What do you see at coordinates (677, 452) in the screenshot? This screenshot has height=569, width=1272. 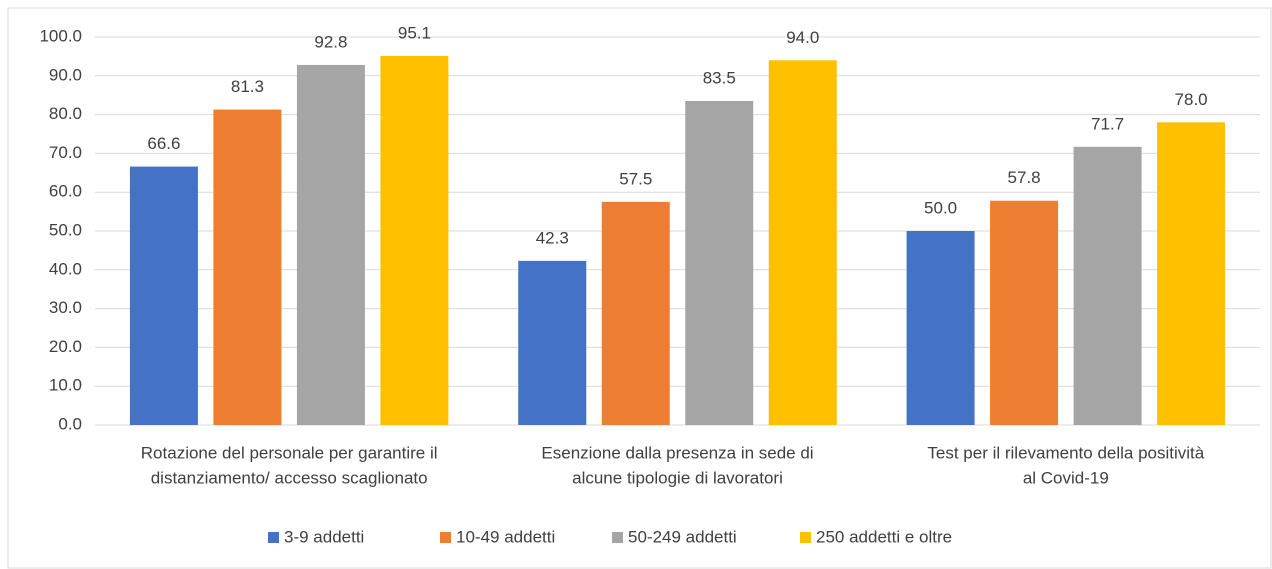 I see `x-tick-label: Esenzione dalla presenza in sede di` at bounding box center [677, 452].